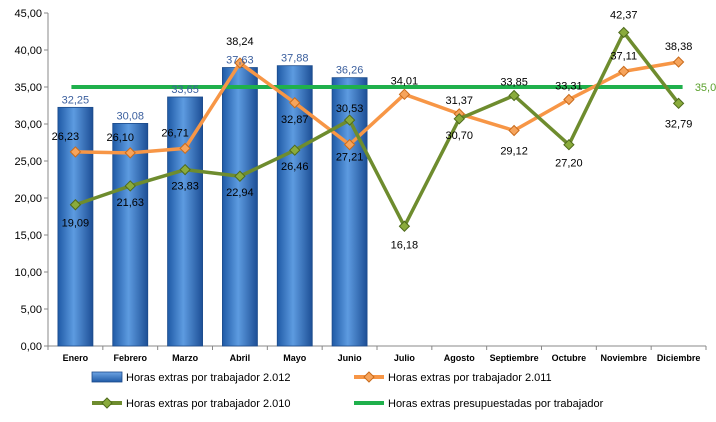 Image resolution: width=716 pixels, height=422 pixels. Describe the element at coordinates (66, 137) in the screenshot. I see `series-2011-data-label: 26,23` at that location.